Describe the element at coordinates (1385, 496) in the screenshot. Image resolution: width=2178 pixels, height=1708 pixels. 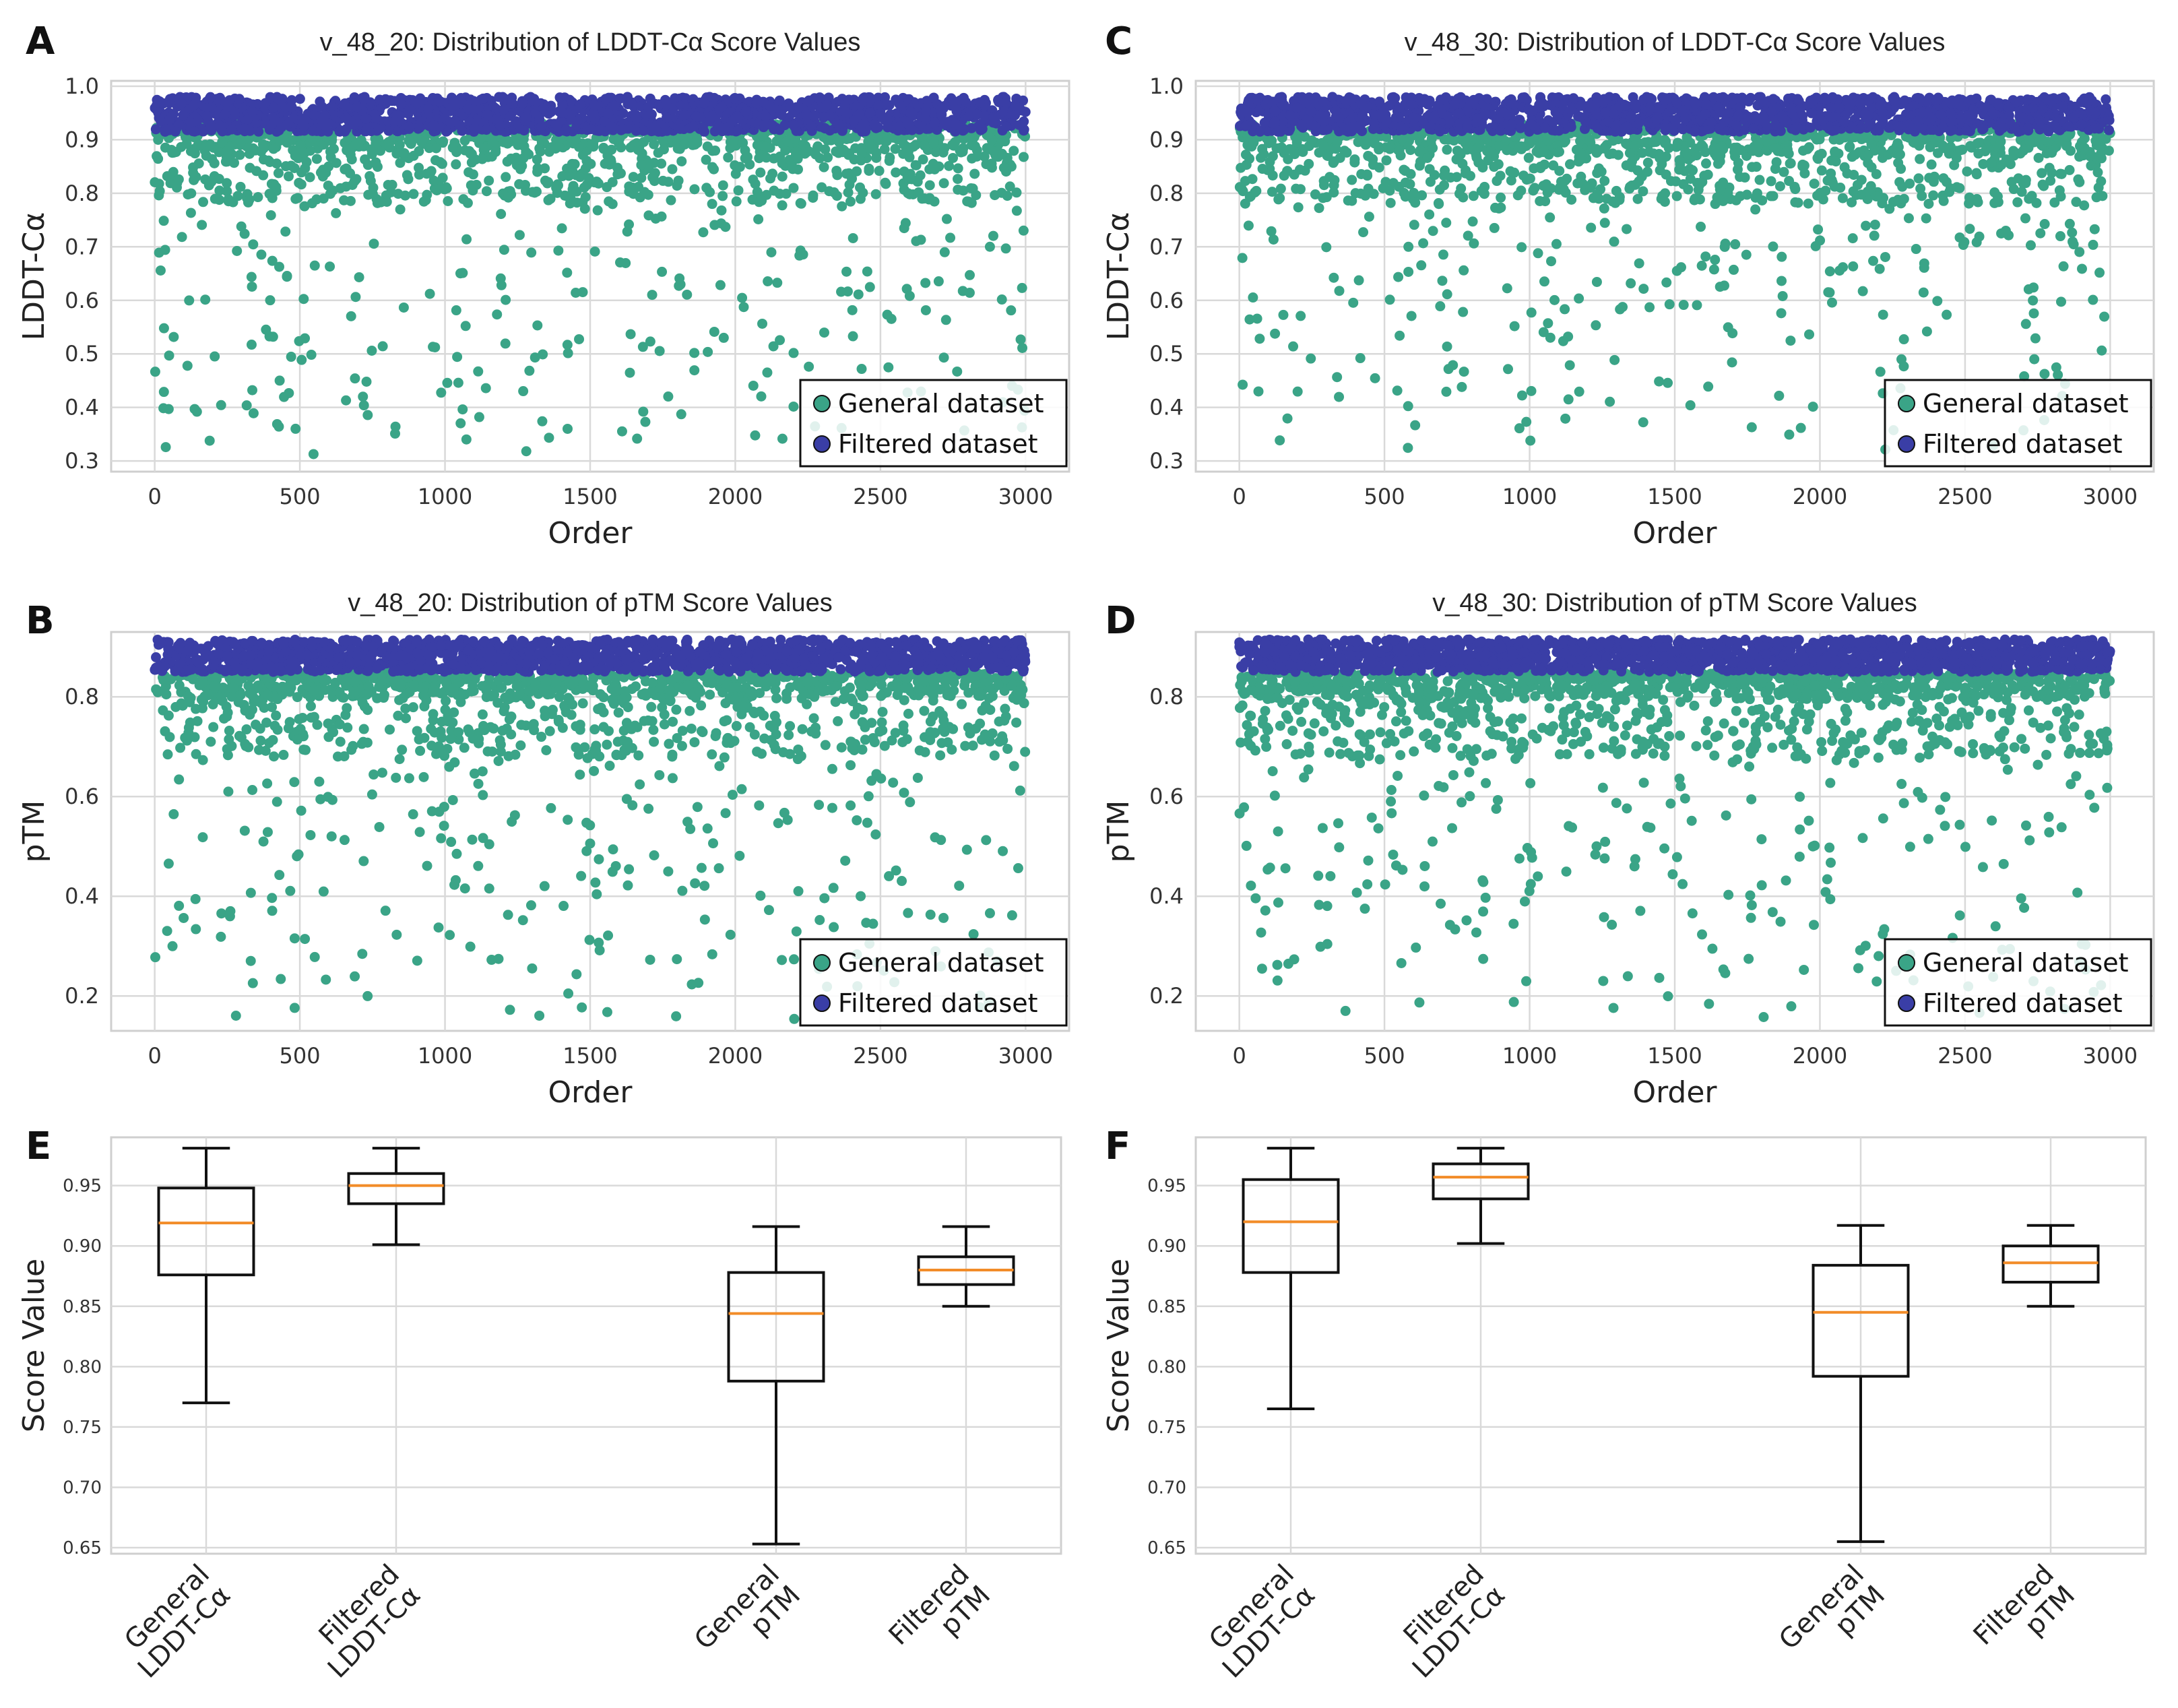
I see `x-tick-label: 500` at that location.